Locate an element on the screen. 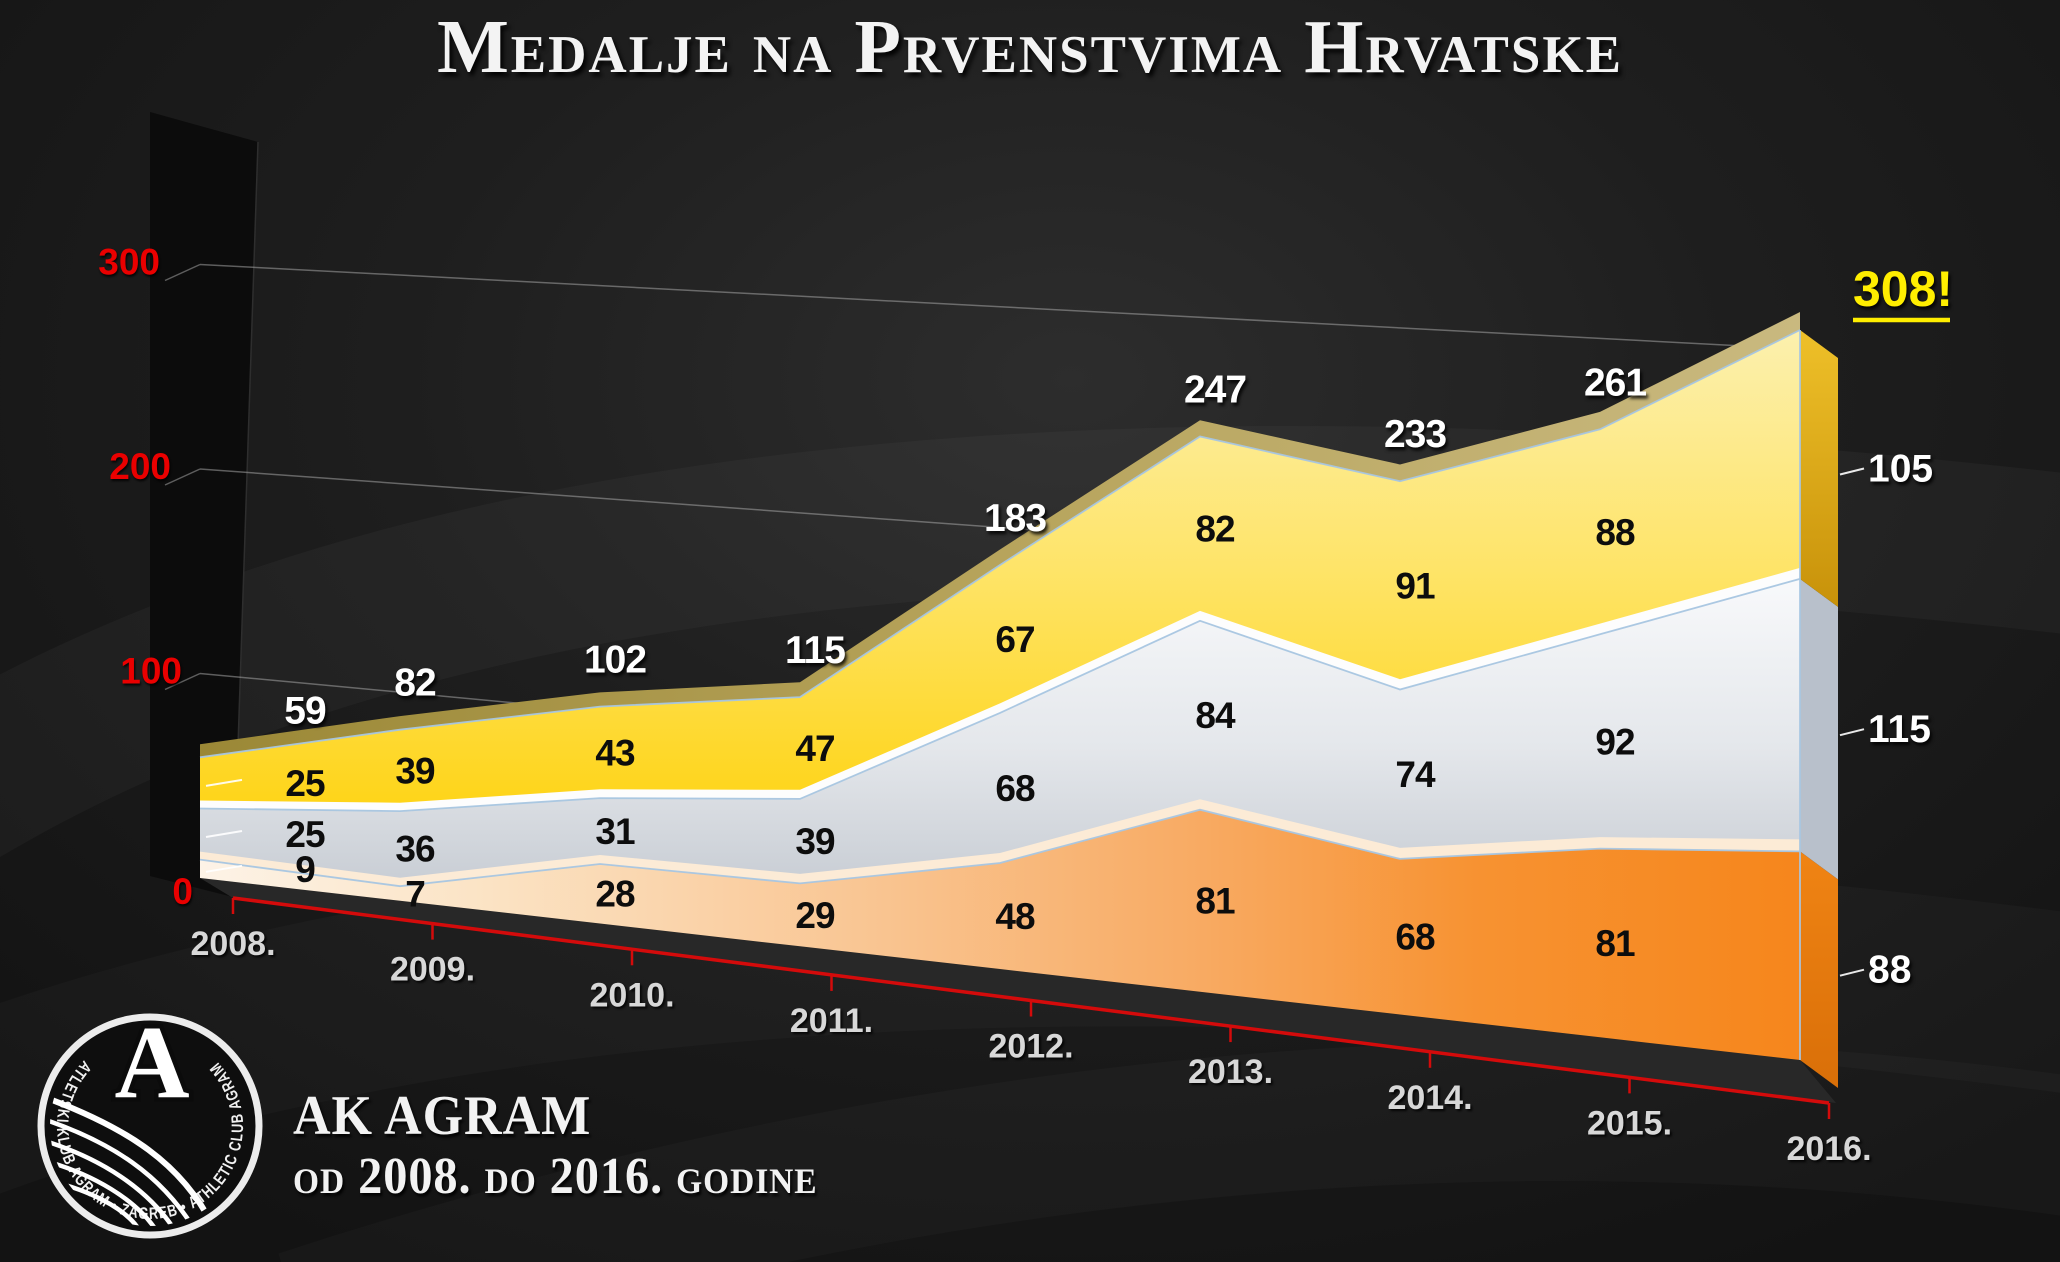 The height and width of the screenshot is (1262, 2060). area-side-face-gray is located at coordinates (1819, 729).